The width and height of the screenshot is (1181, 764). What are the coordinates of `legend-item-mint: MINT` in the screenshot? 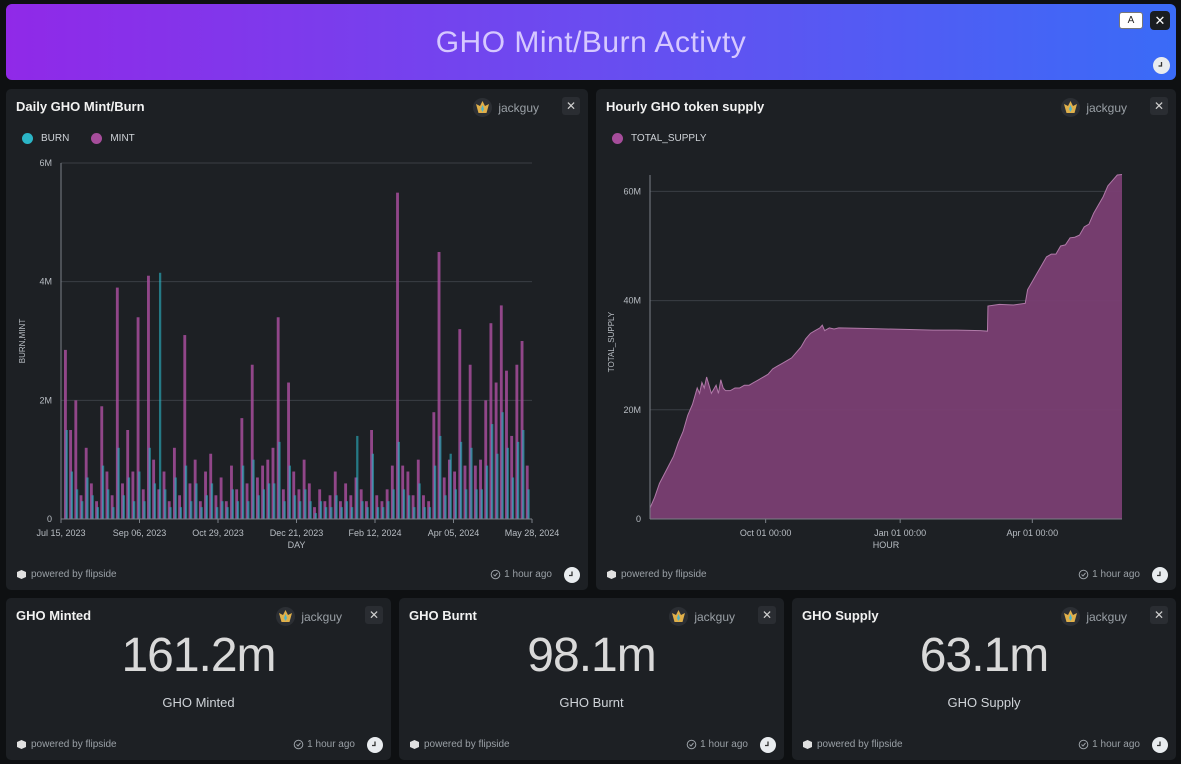 It's located at (113, 138).